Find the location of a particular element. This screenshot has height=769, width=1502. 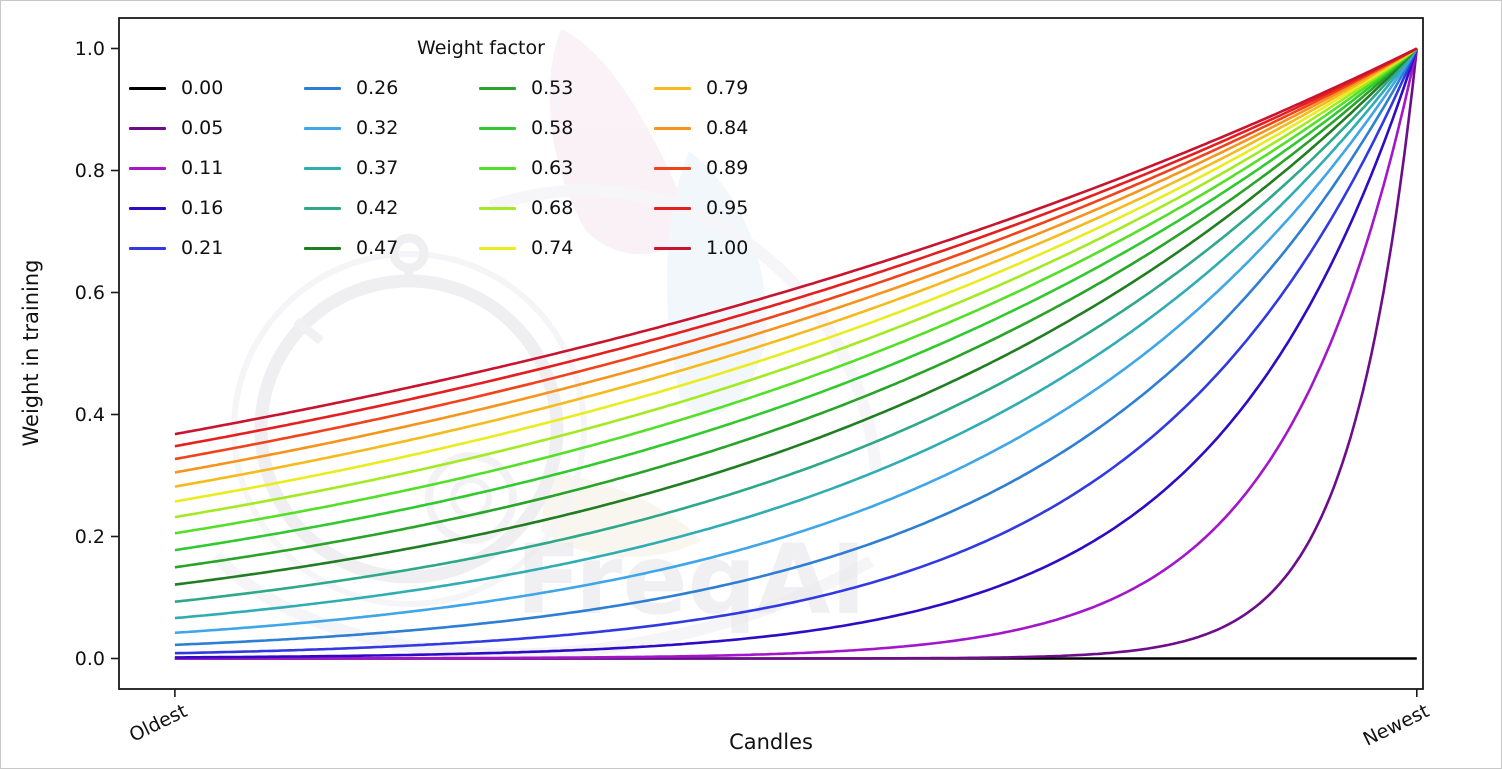

legend-entry: 0.16 is located at coordinates (216, 208).